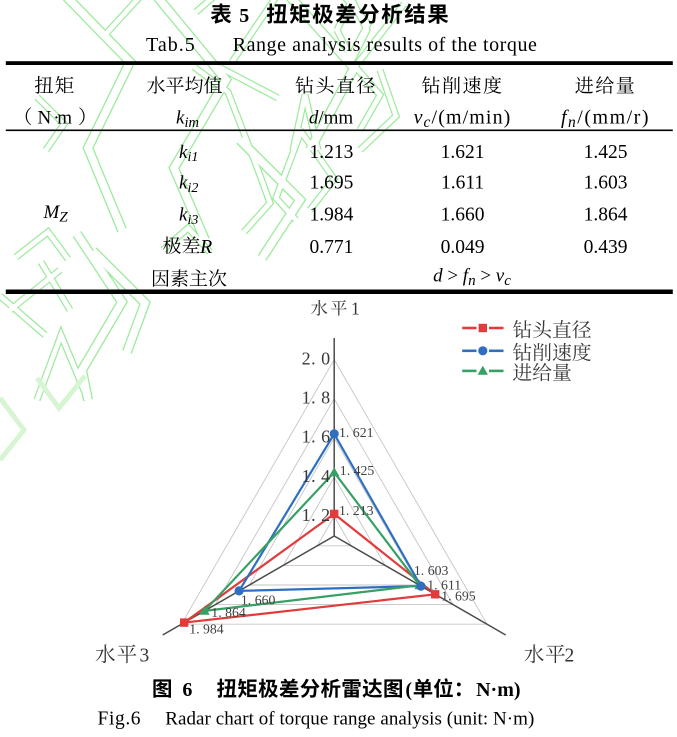 The height and width of the screenshot is (737, 677). What do you see at coordinates (331, 118) in the screenshot?
I see `svg-text: d/mm` at bounding box center [331, 118].